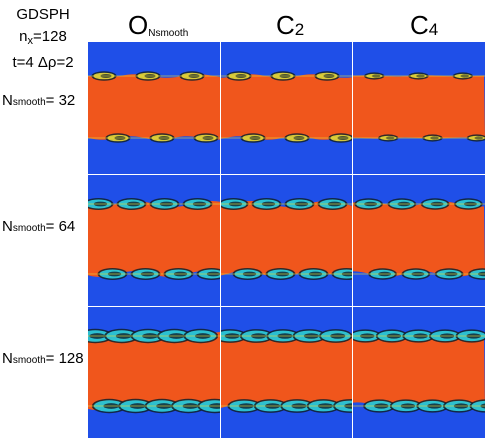 The width and height of the screenshot is (488, 444). Describe the element at coordinates (290, 25) in the screenshot. I see `column-header-c2: C2` at that location.